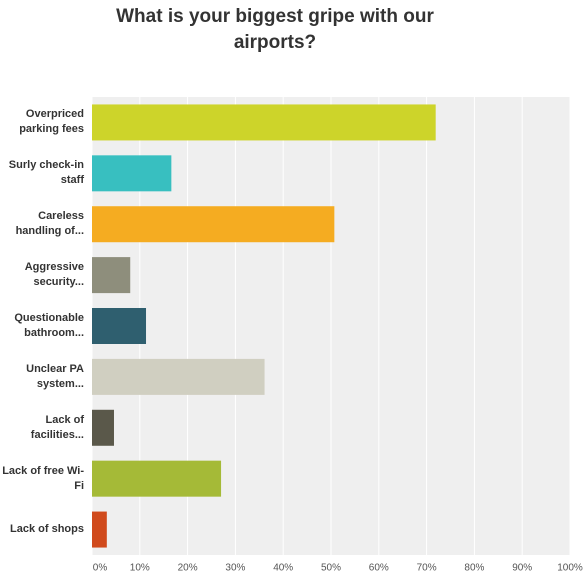  Describe the element at coordinates (140, 568) in the screenshot. I see `x-tick-label: 10%` at that location.